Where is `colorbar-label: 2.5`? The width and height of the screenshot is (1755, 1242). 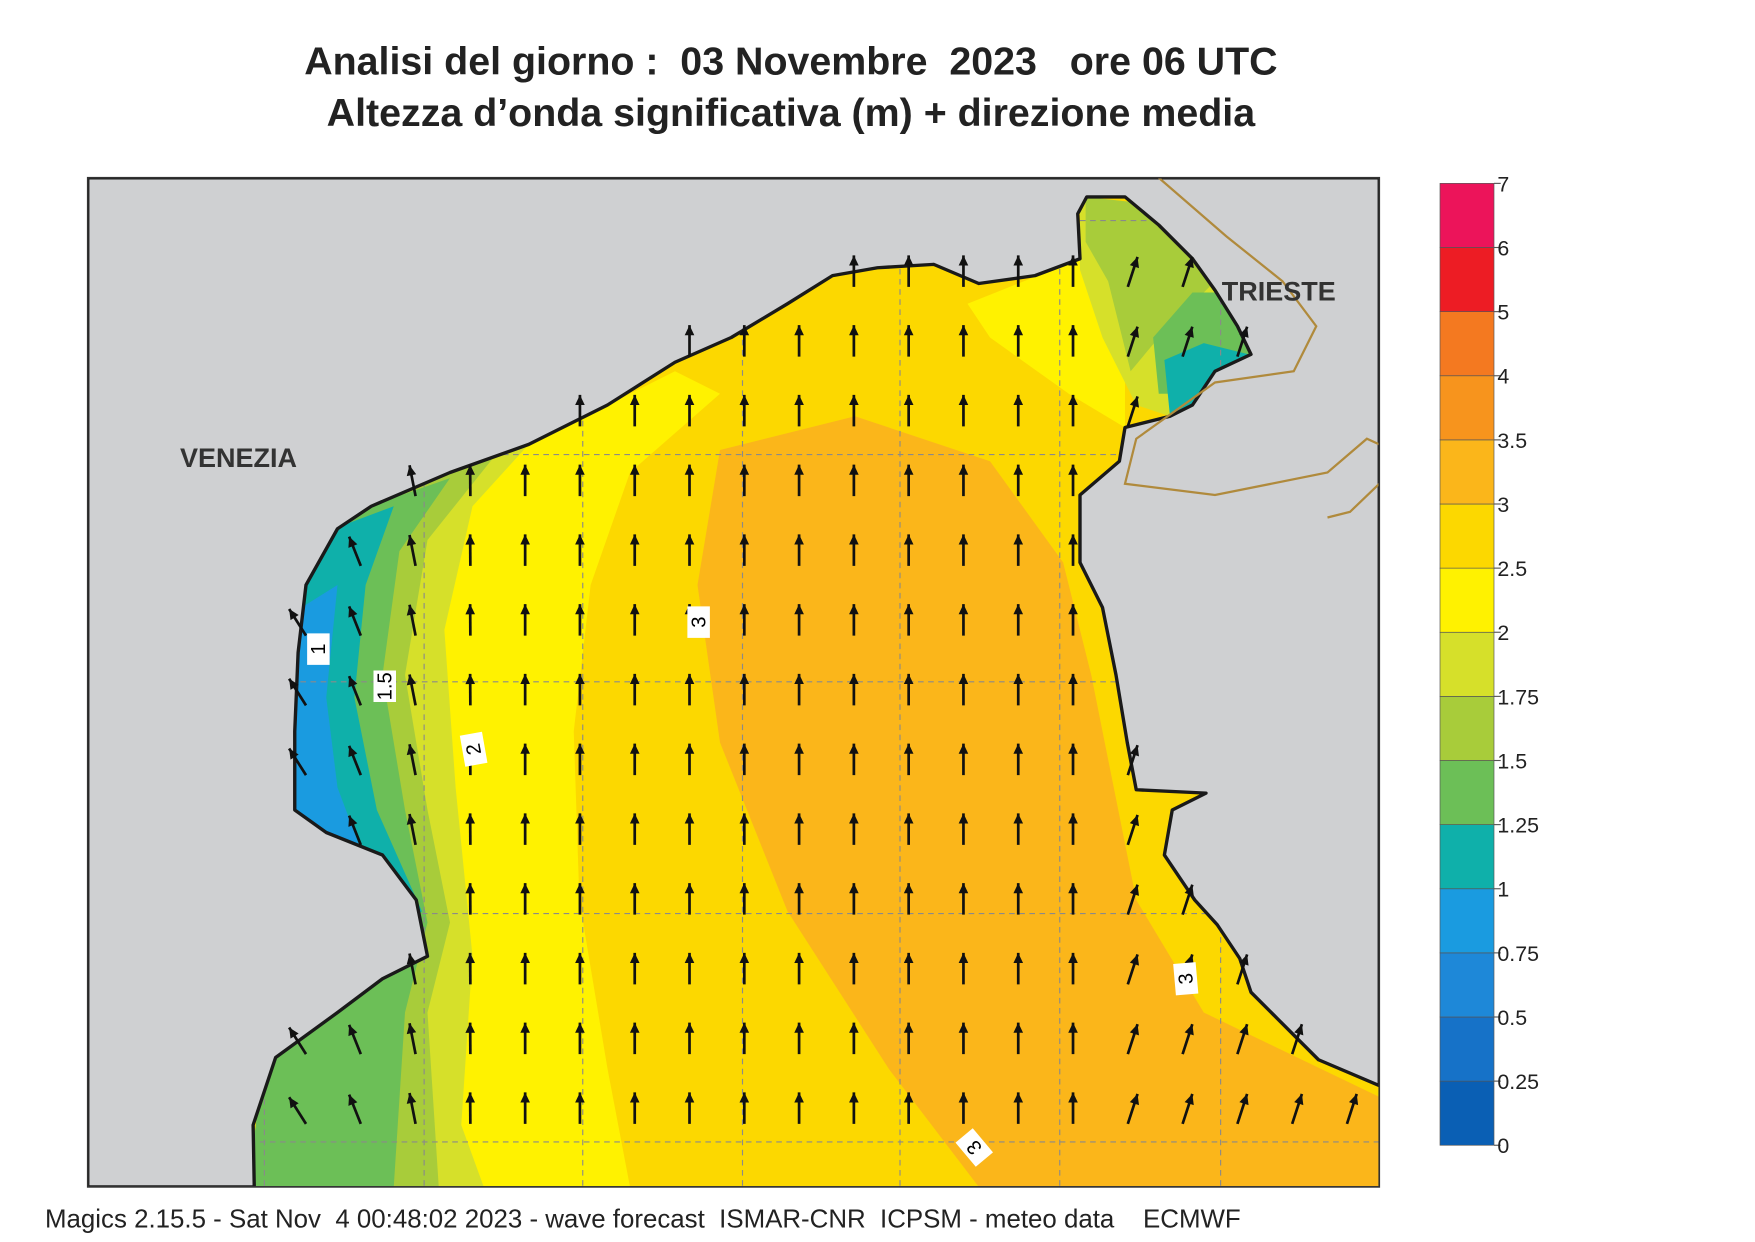 colorbar-label: 2.5 is located at coordinates (1512, 569).